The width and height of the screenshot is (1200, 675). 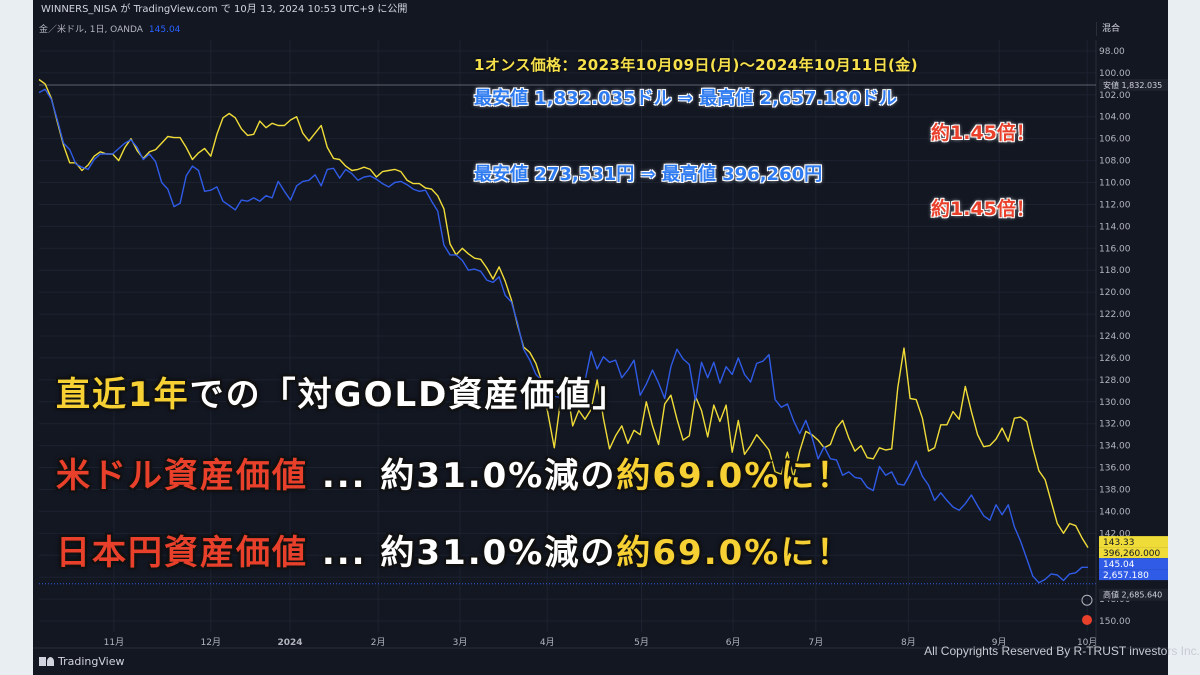 I want to click on x-tick-label: 6月, so click(x=733, y=642).